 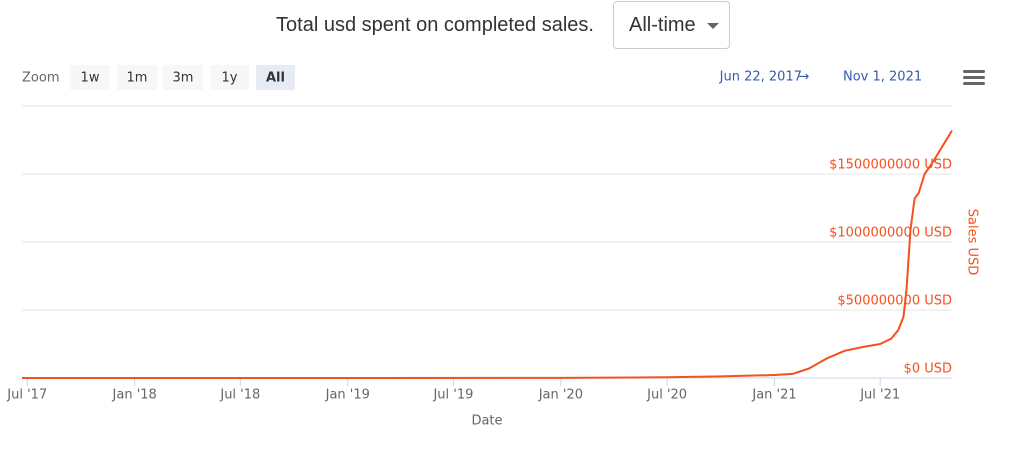 I want to click on zoom-button-label: 1y, so click(x=230, y=78).